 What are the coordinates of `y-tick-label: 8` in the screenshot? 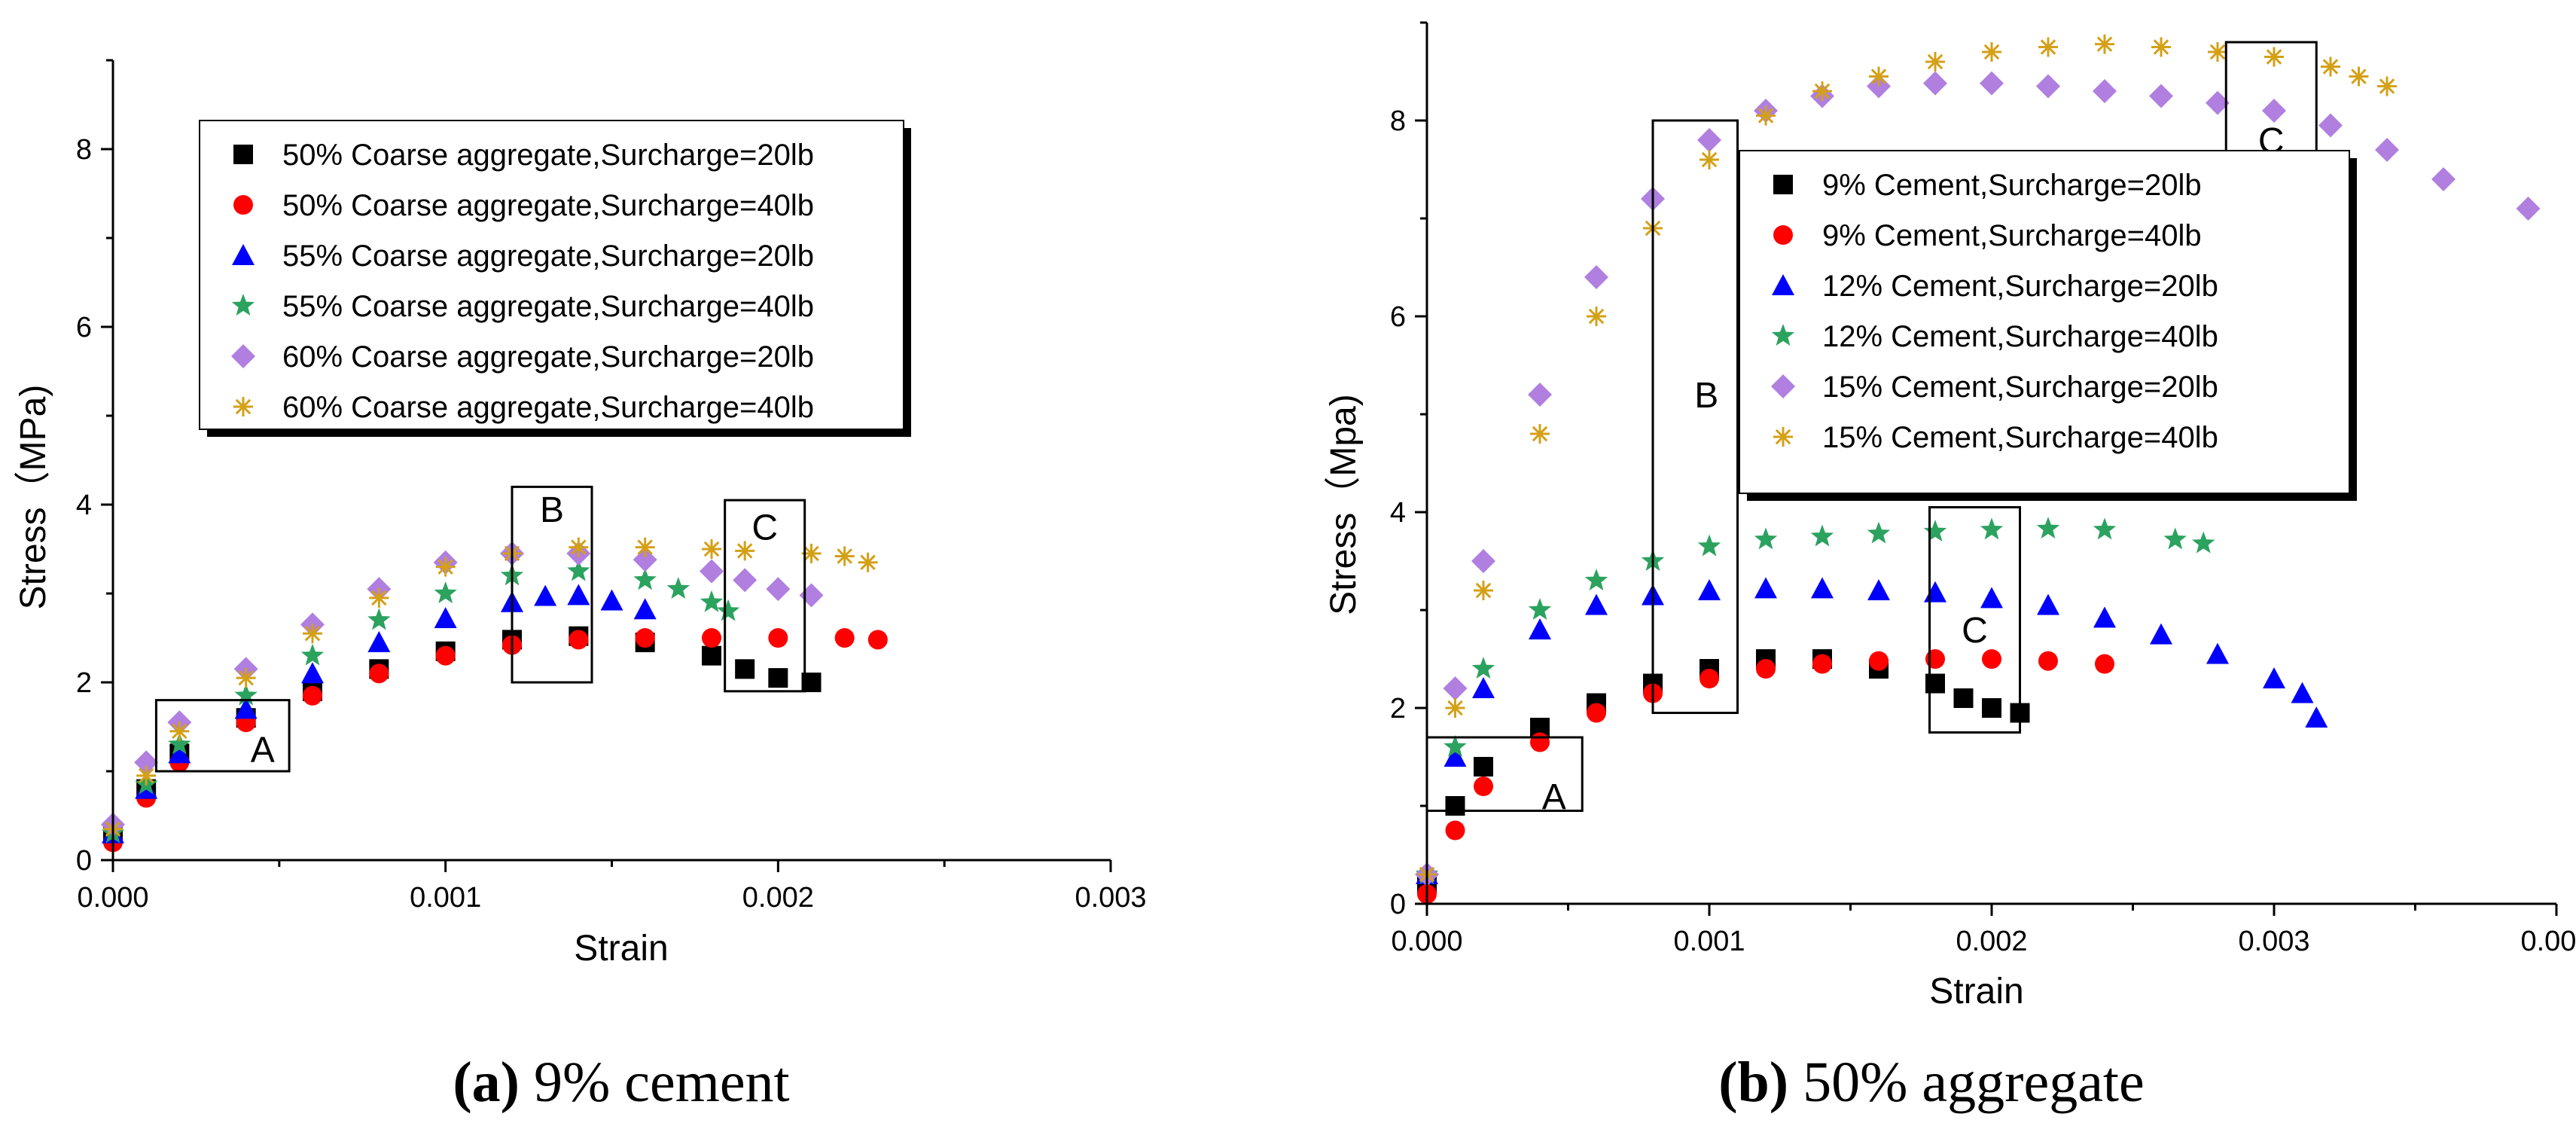 It's located at (1398, 121).